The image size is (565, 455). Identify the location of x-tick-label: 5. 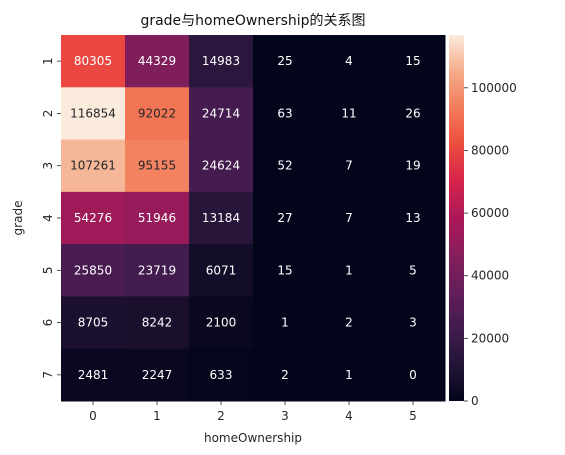
(413, 416).